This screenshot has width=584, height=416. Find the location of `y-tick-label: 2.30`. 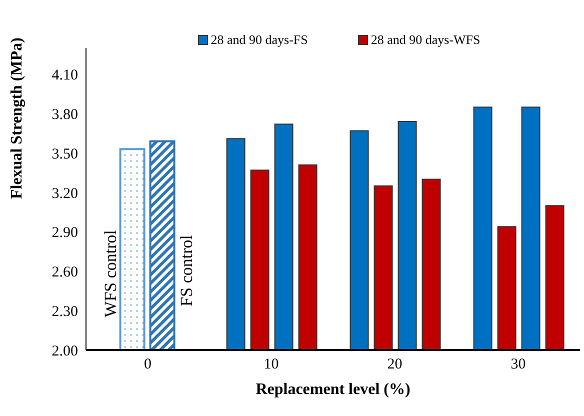

y-tick-label: 2.30 is located at coordinates (65, 312).